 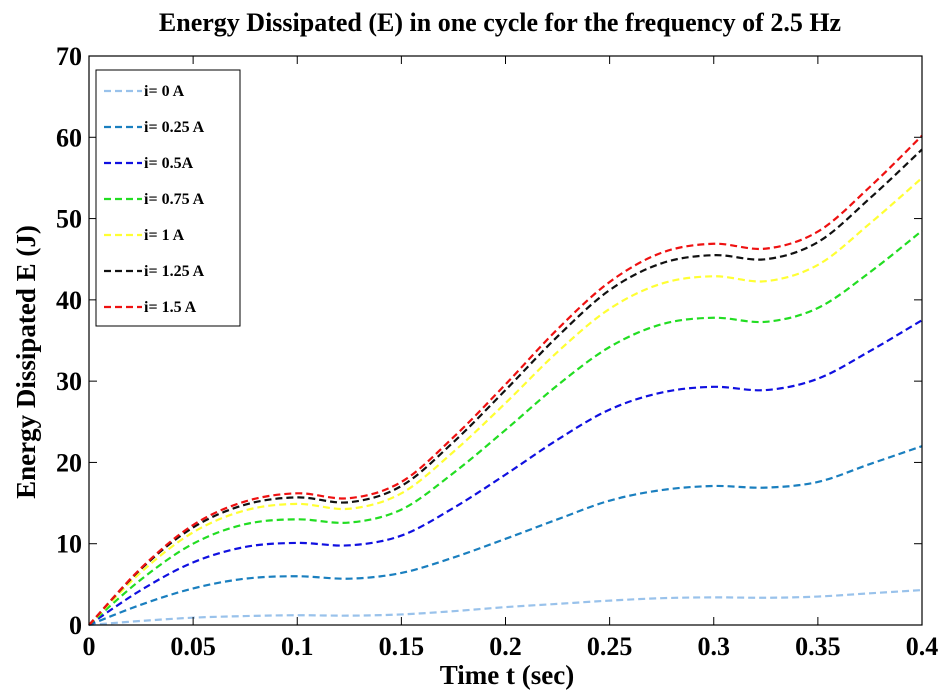 What do you see at coordinates (75, 625) in the screenshot?
I see `y-tick-label: 0` at bounding box center [75, 625].